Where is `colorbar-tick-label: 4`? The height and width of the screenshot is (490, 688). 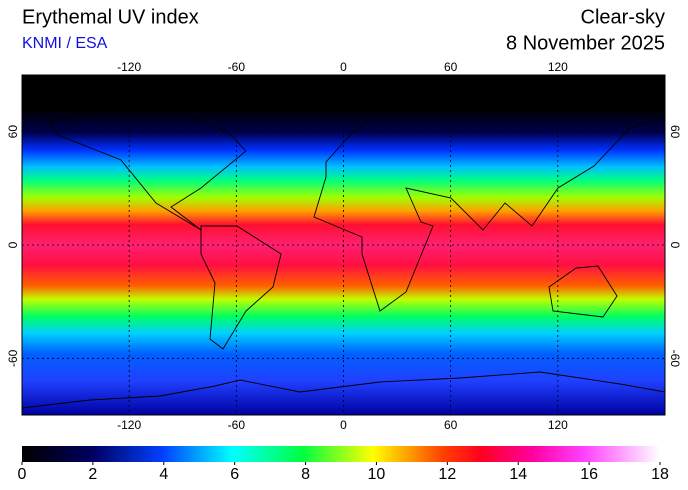 colorbar-tick-label: 4 is located at coordinates (163, 474).